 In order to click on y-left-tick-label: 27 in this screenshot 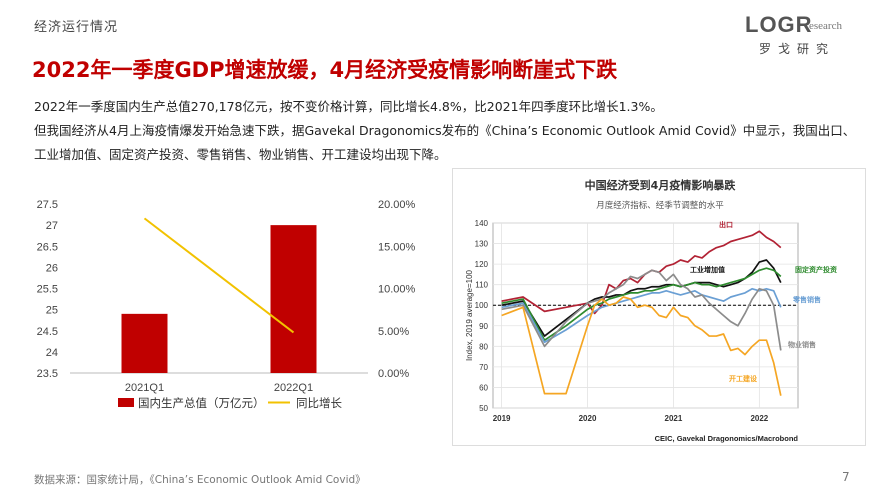, I will do `click(52, 226)`.